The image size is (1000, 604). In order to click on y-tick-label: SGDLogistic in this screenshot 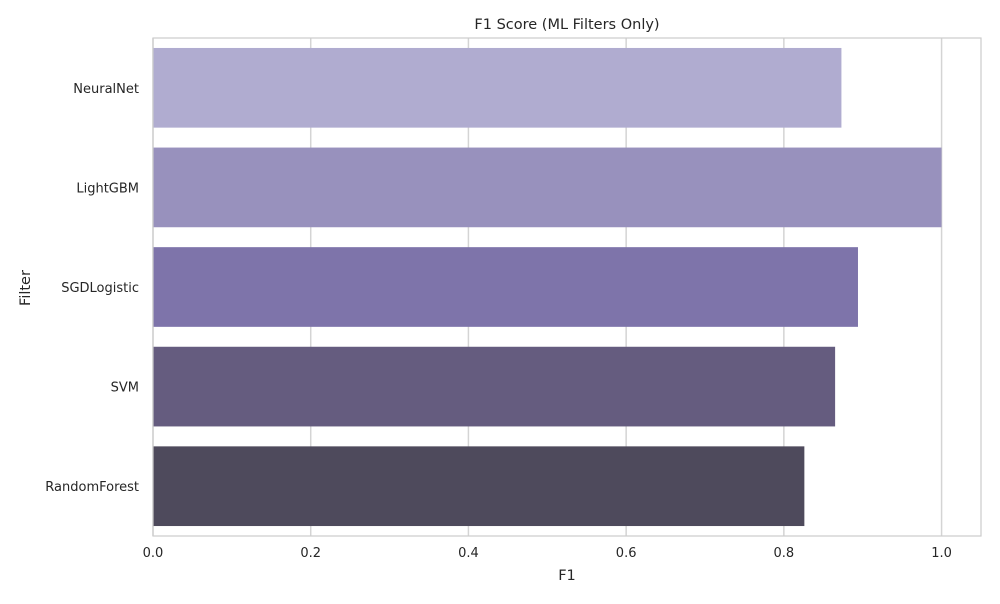, I will do `click(100, 288)`.